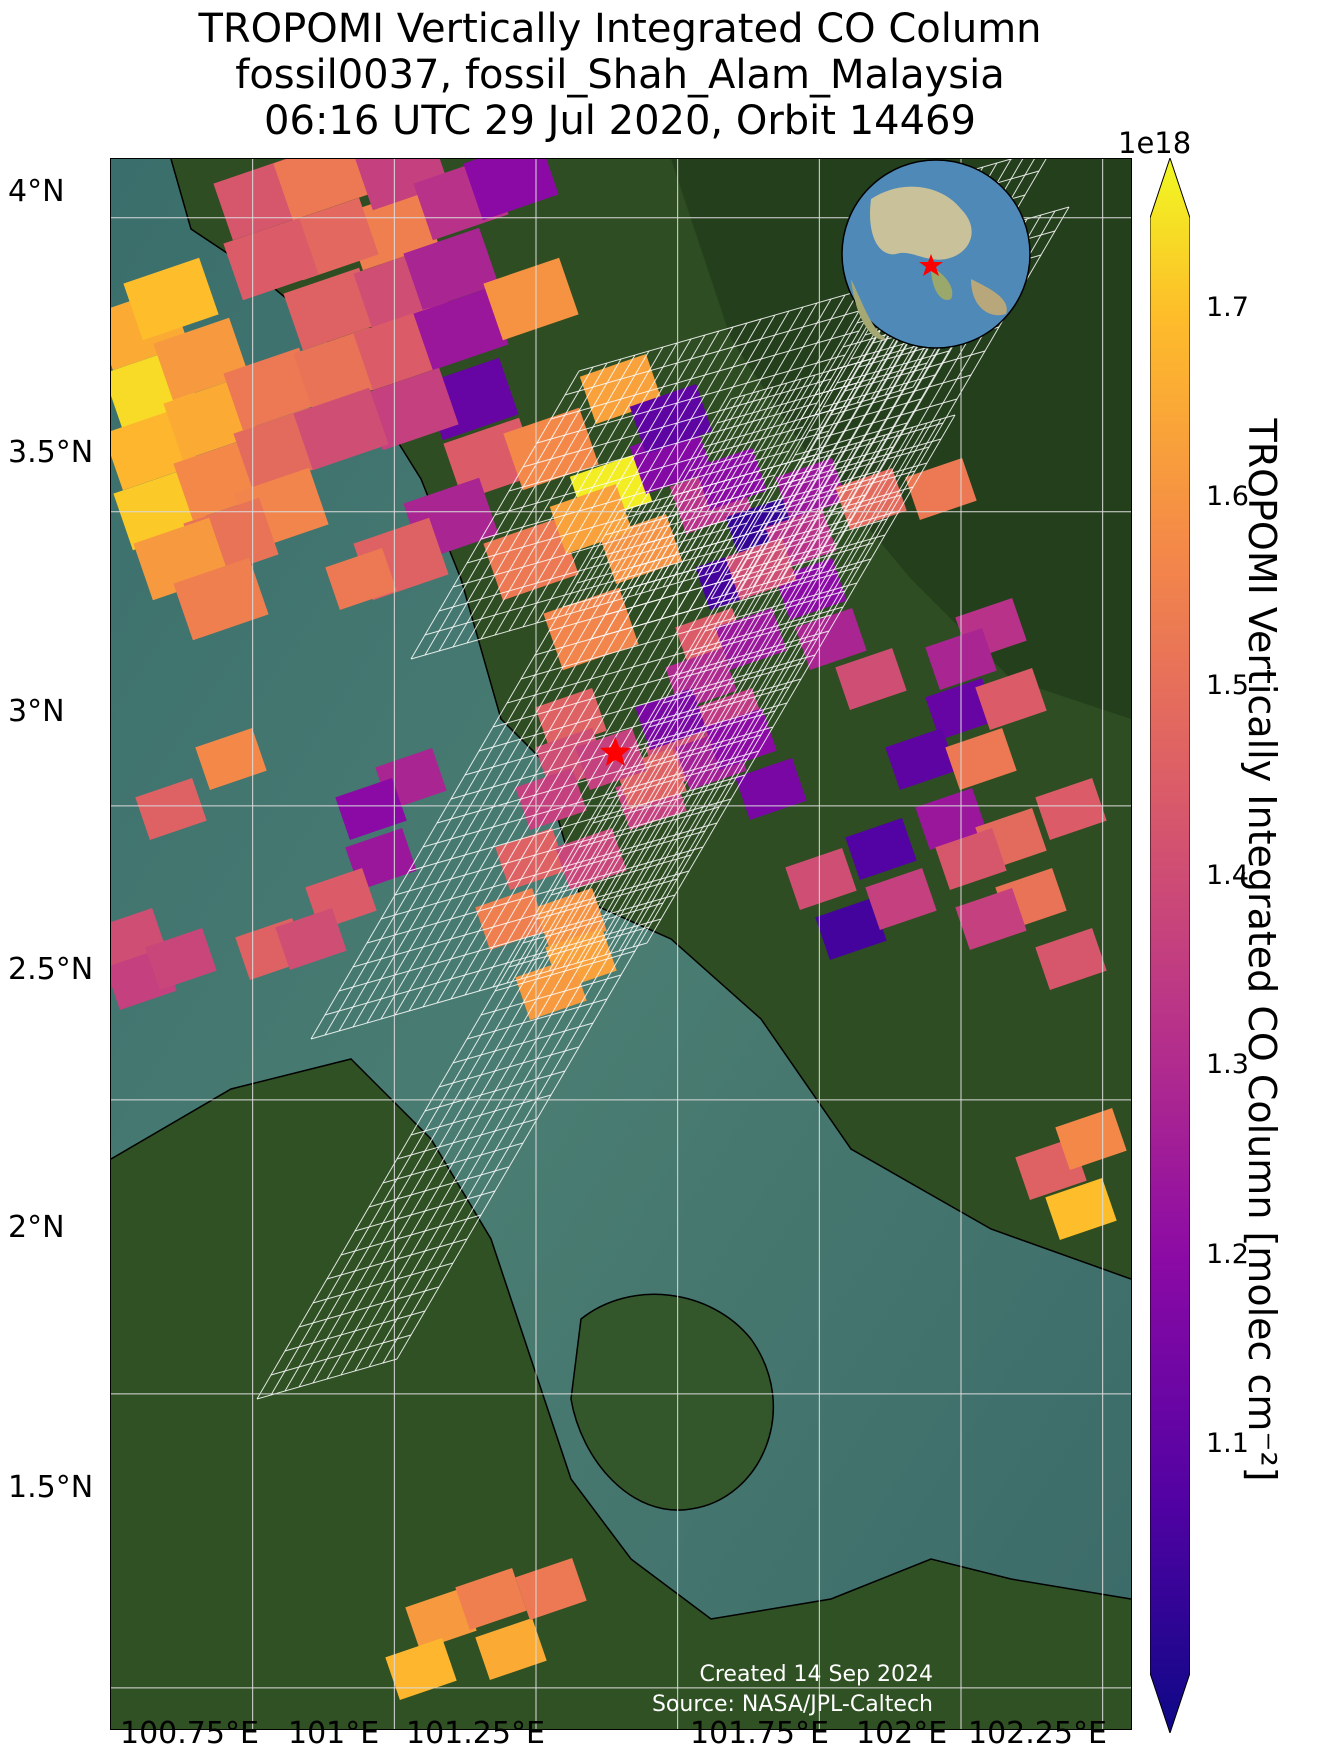 The height and width of the screenshot is (1751, 1318). Describe the element at coordinates (936, 254) in the screenshot. I see `globe-icon` at that location.